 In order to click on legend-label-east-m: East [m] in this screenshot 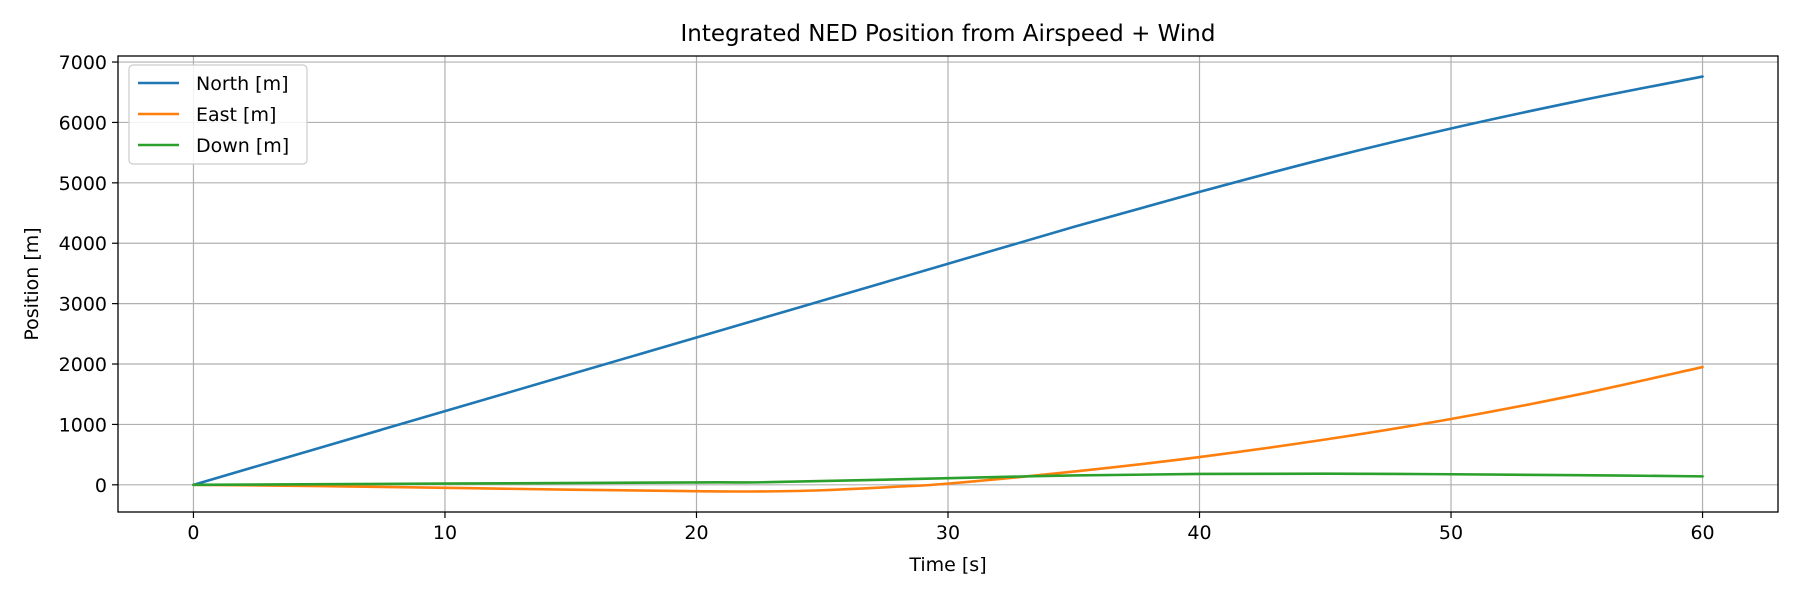, I will do `click(236, 115)`.